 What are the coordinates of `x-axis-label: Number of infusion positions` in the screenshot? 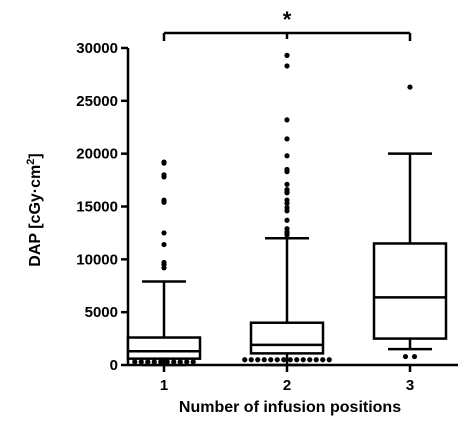 It's located at (290, 407).